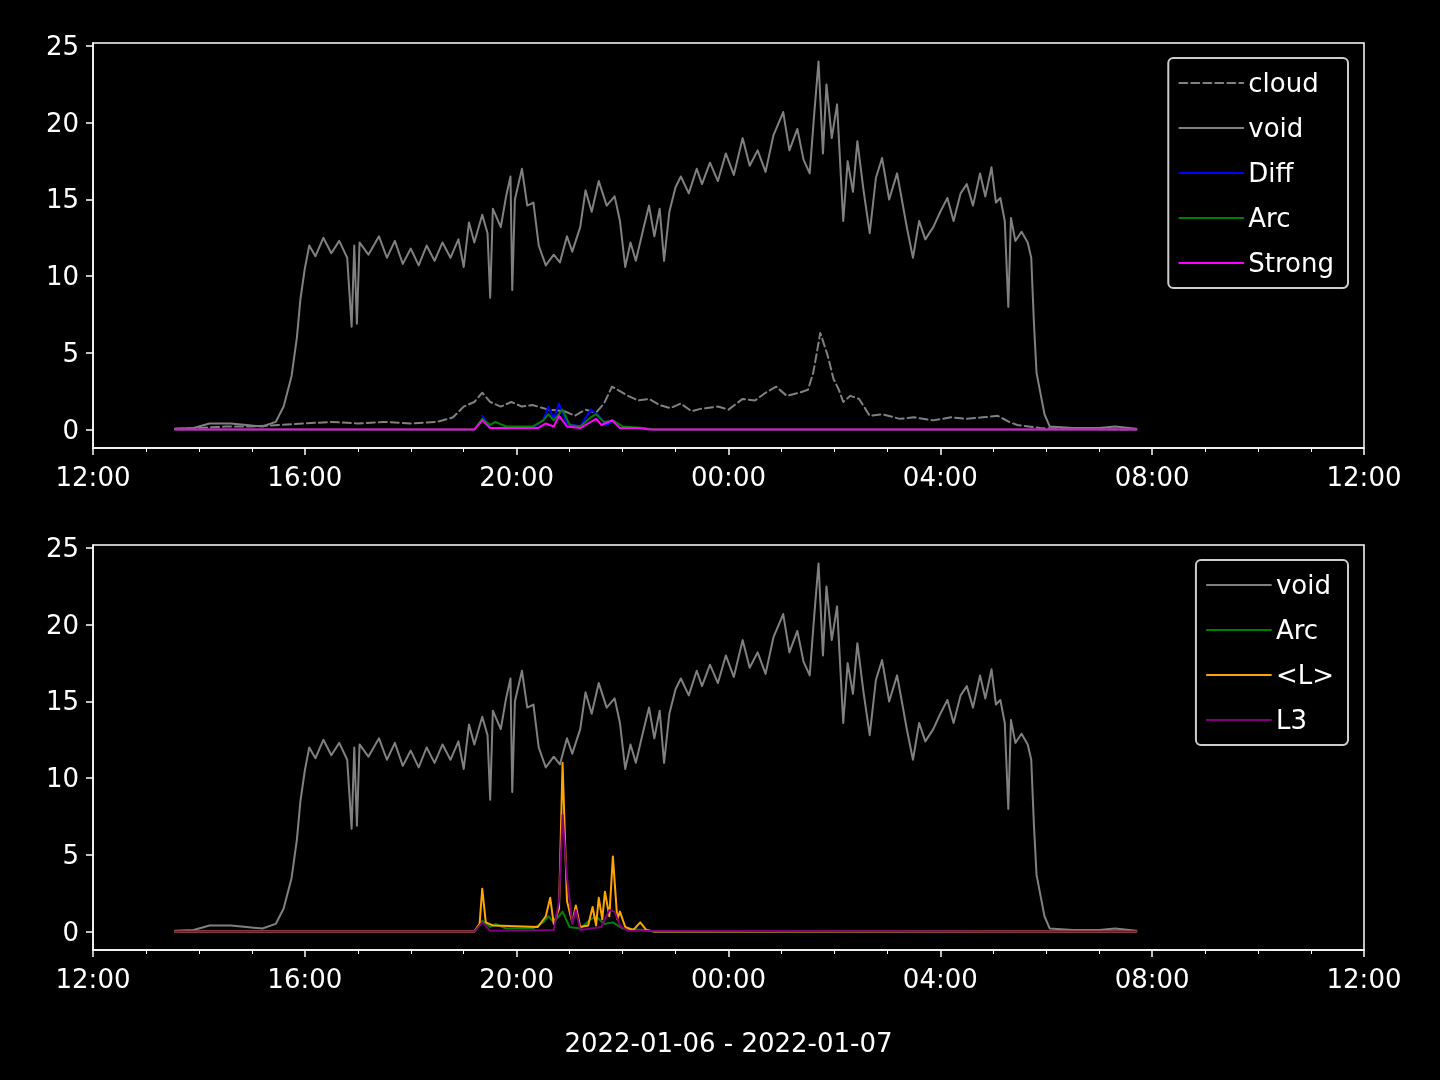 This screenshot has width=1440, height=1080. Describe the element at coordinates (1305, 675) in the screenshot. I see `legend-label: <L>` at that location.